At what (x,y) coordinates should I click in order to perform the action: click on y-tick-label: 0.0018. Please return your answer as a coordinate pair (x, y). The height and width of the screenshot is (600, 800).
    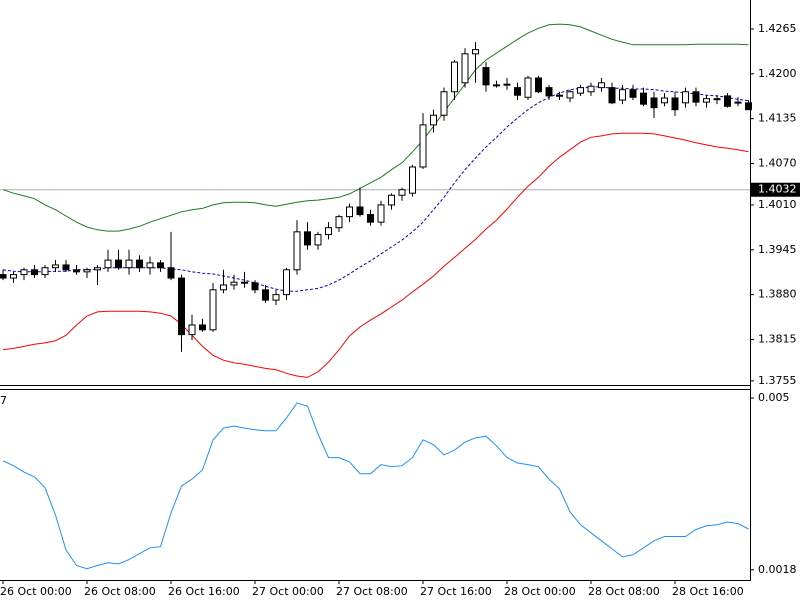
    Looking at the image, I should click on (777, 569).